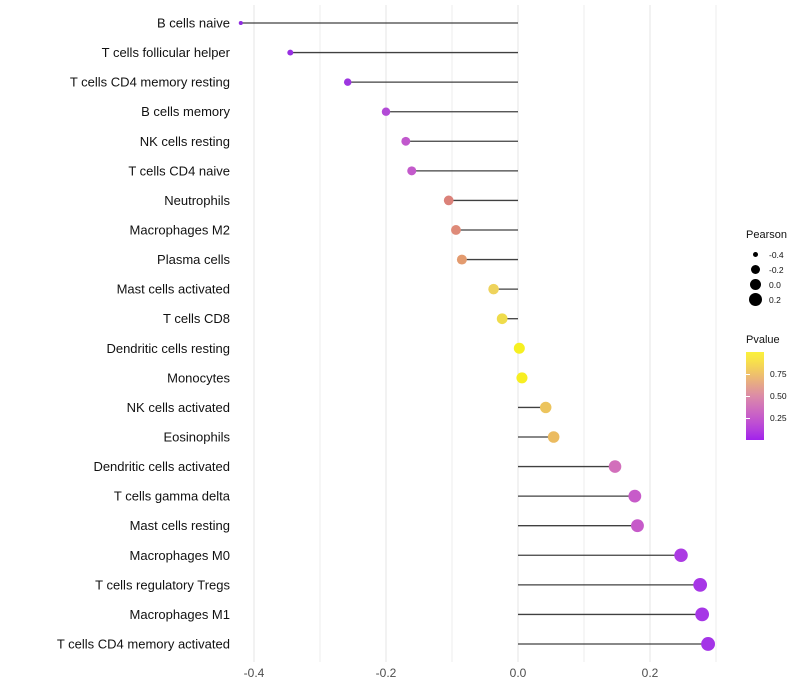 The width and height of the screenshot is (800, 700). What do you see at coordinates (150, 82) in the screenshot?
I see `row-label: T cells CD4 memory resting` at bounding box center [150, 82].